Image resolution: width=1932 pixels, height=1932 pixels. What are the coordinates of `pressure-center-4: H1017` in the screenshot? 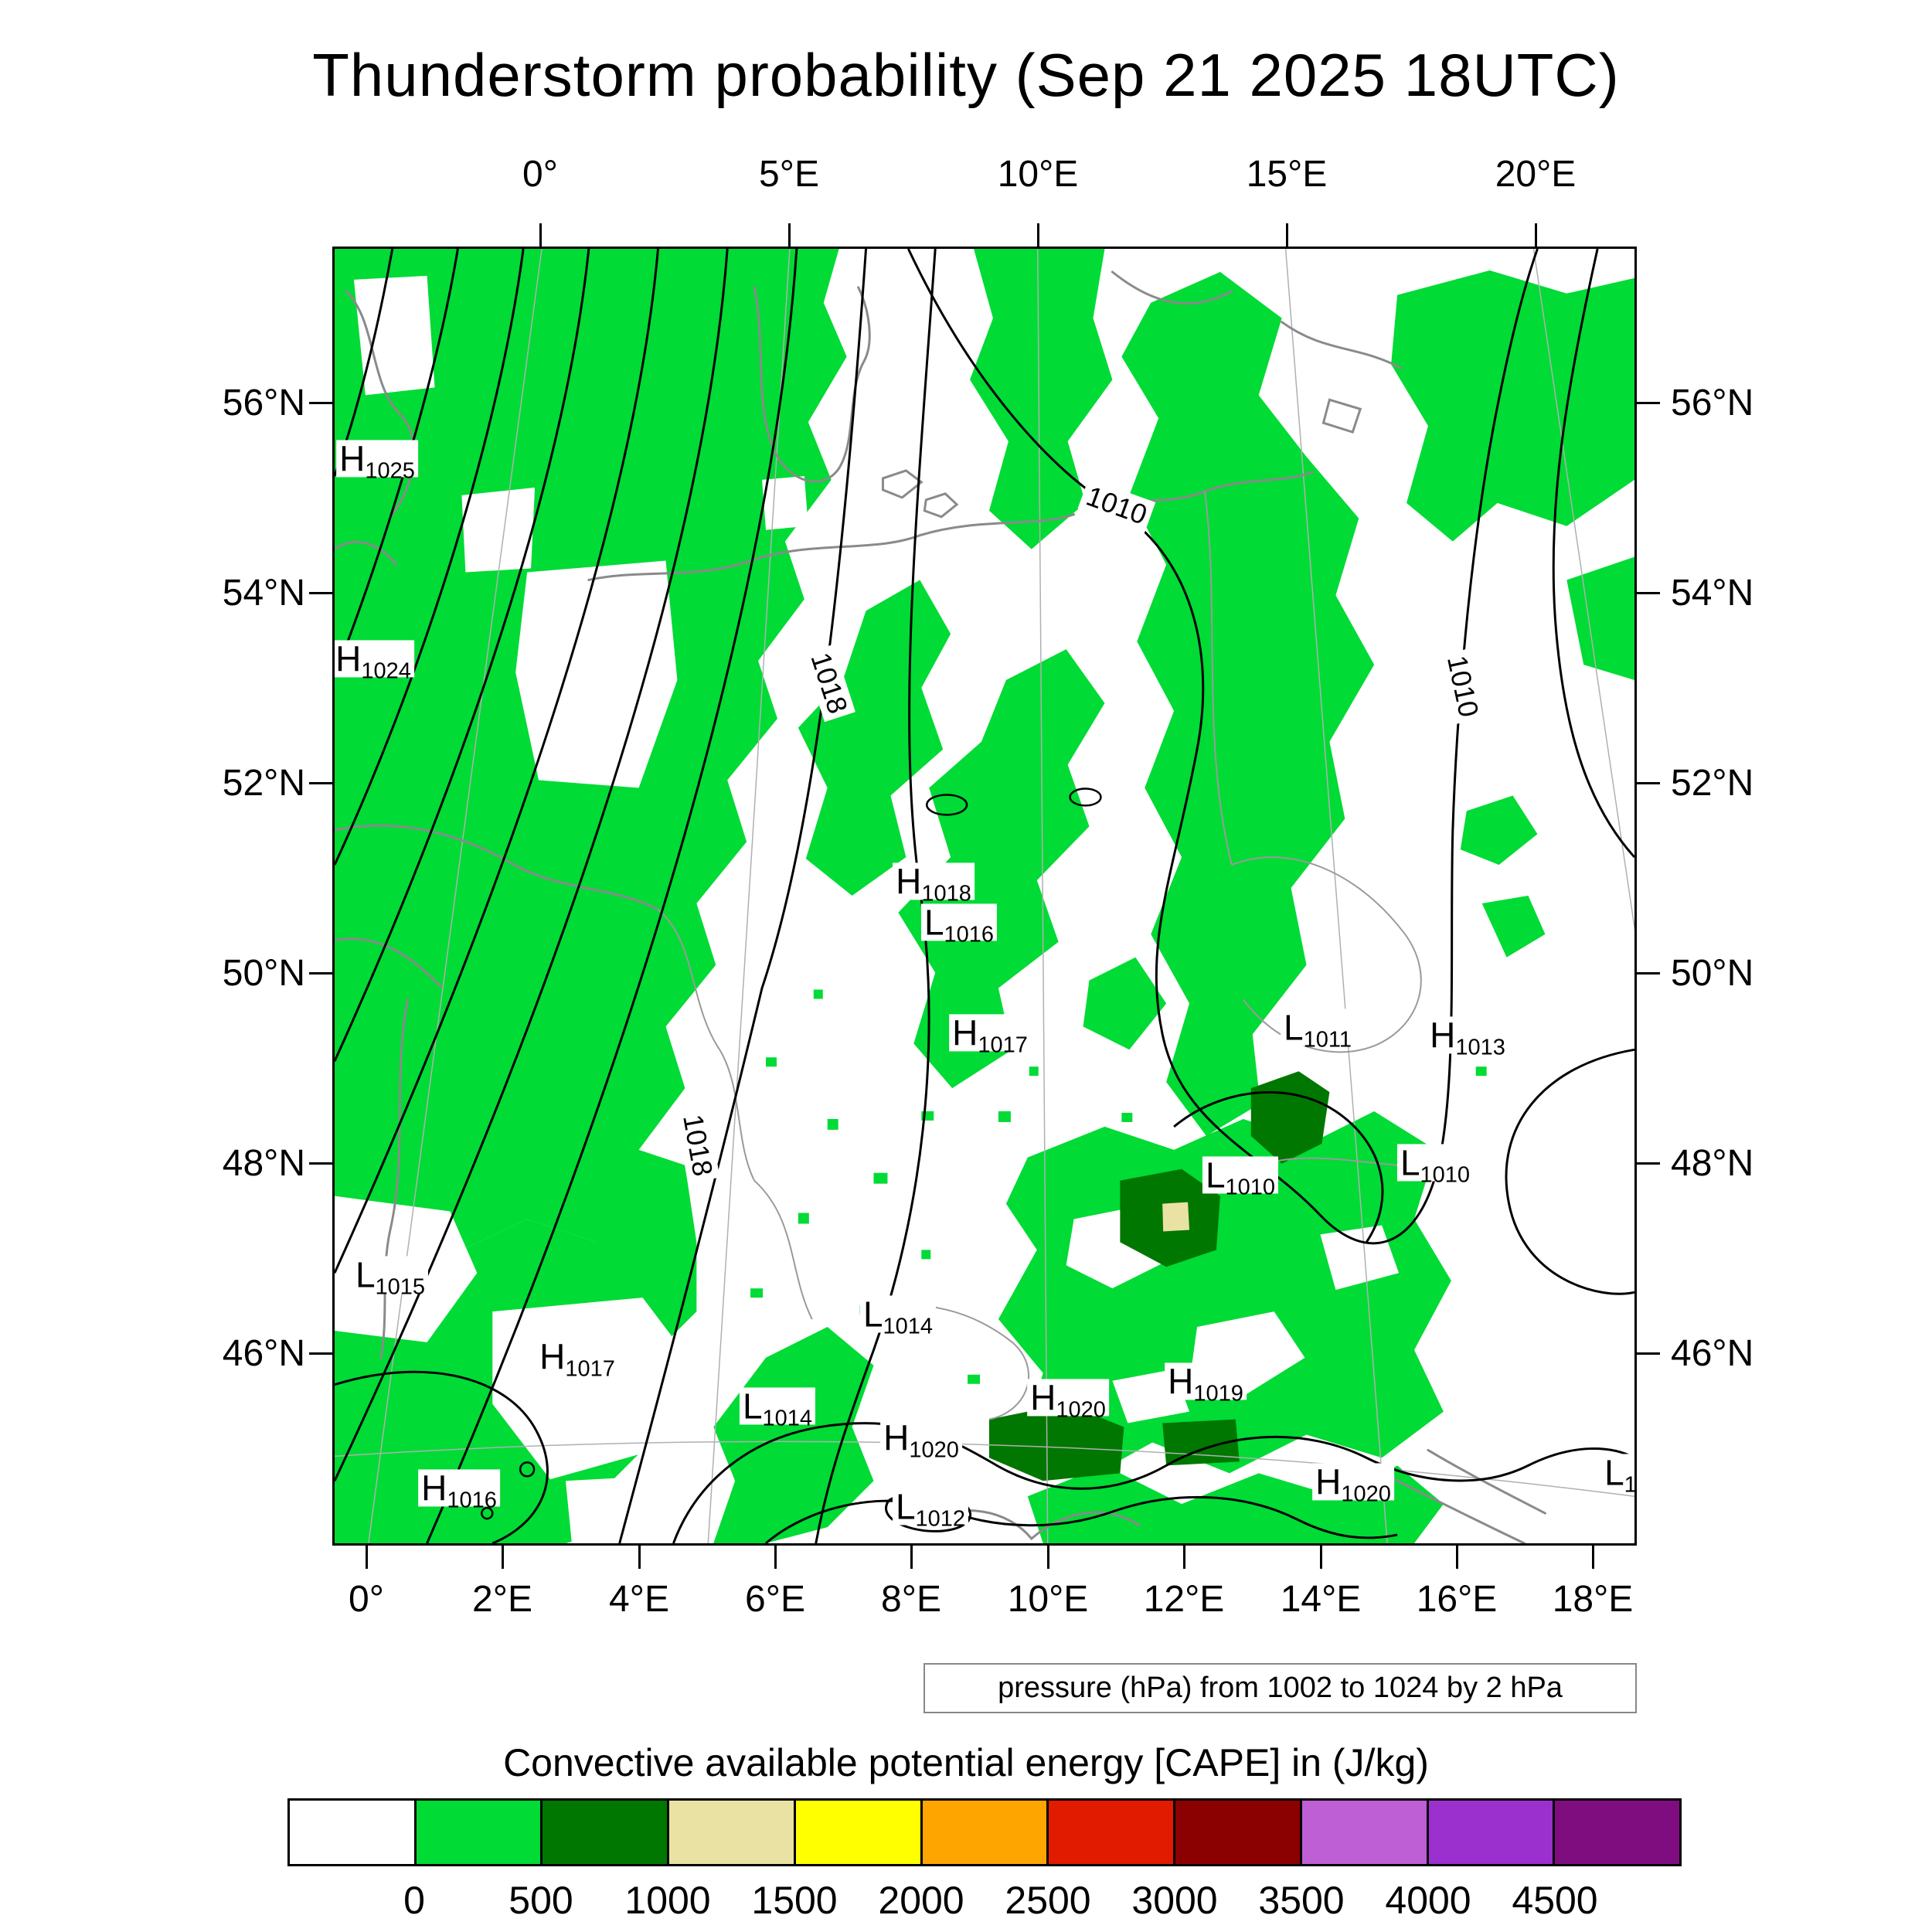 It's located at (990, 1035).